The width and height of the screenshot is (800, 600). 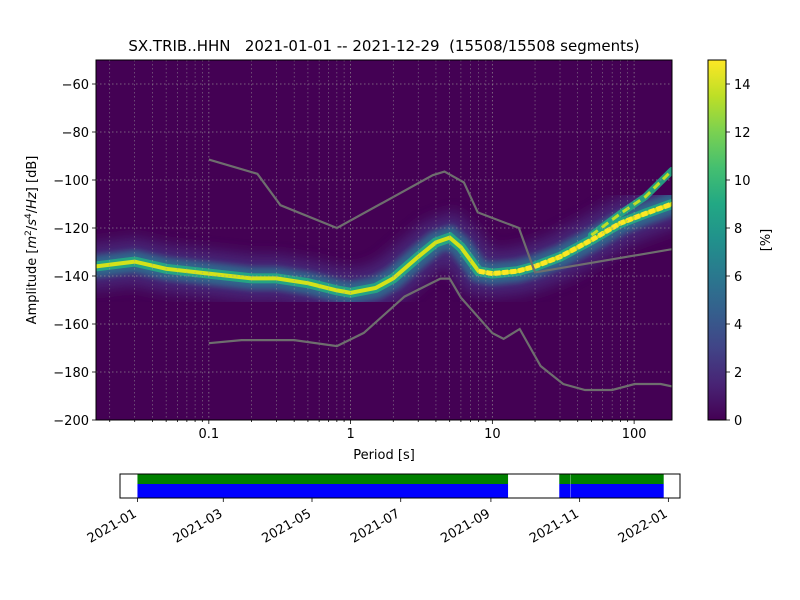 What do you see at coordinates (738, 277) in the screenshot?
I see `colorbar-tick-label: 6` at bounding box center [738, 277].